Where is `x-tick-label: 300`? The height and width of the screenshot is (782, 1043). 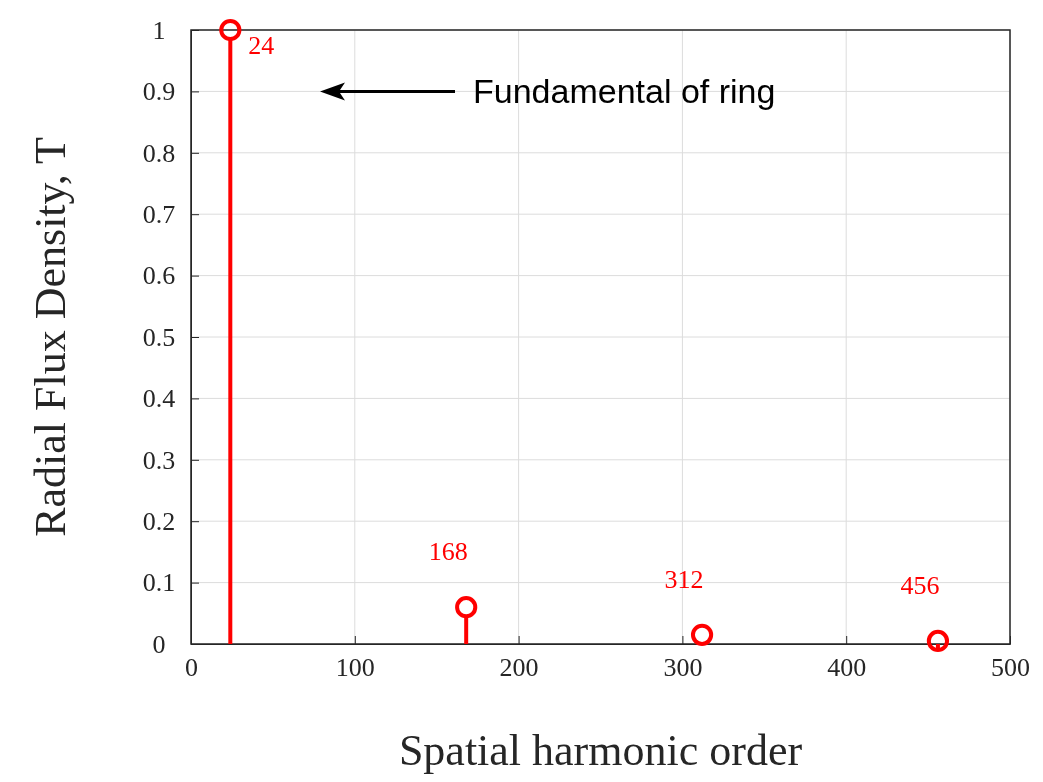
x-tick-label: 300 is located at coordinates (683, 668).